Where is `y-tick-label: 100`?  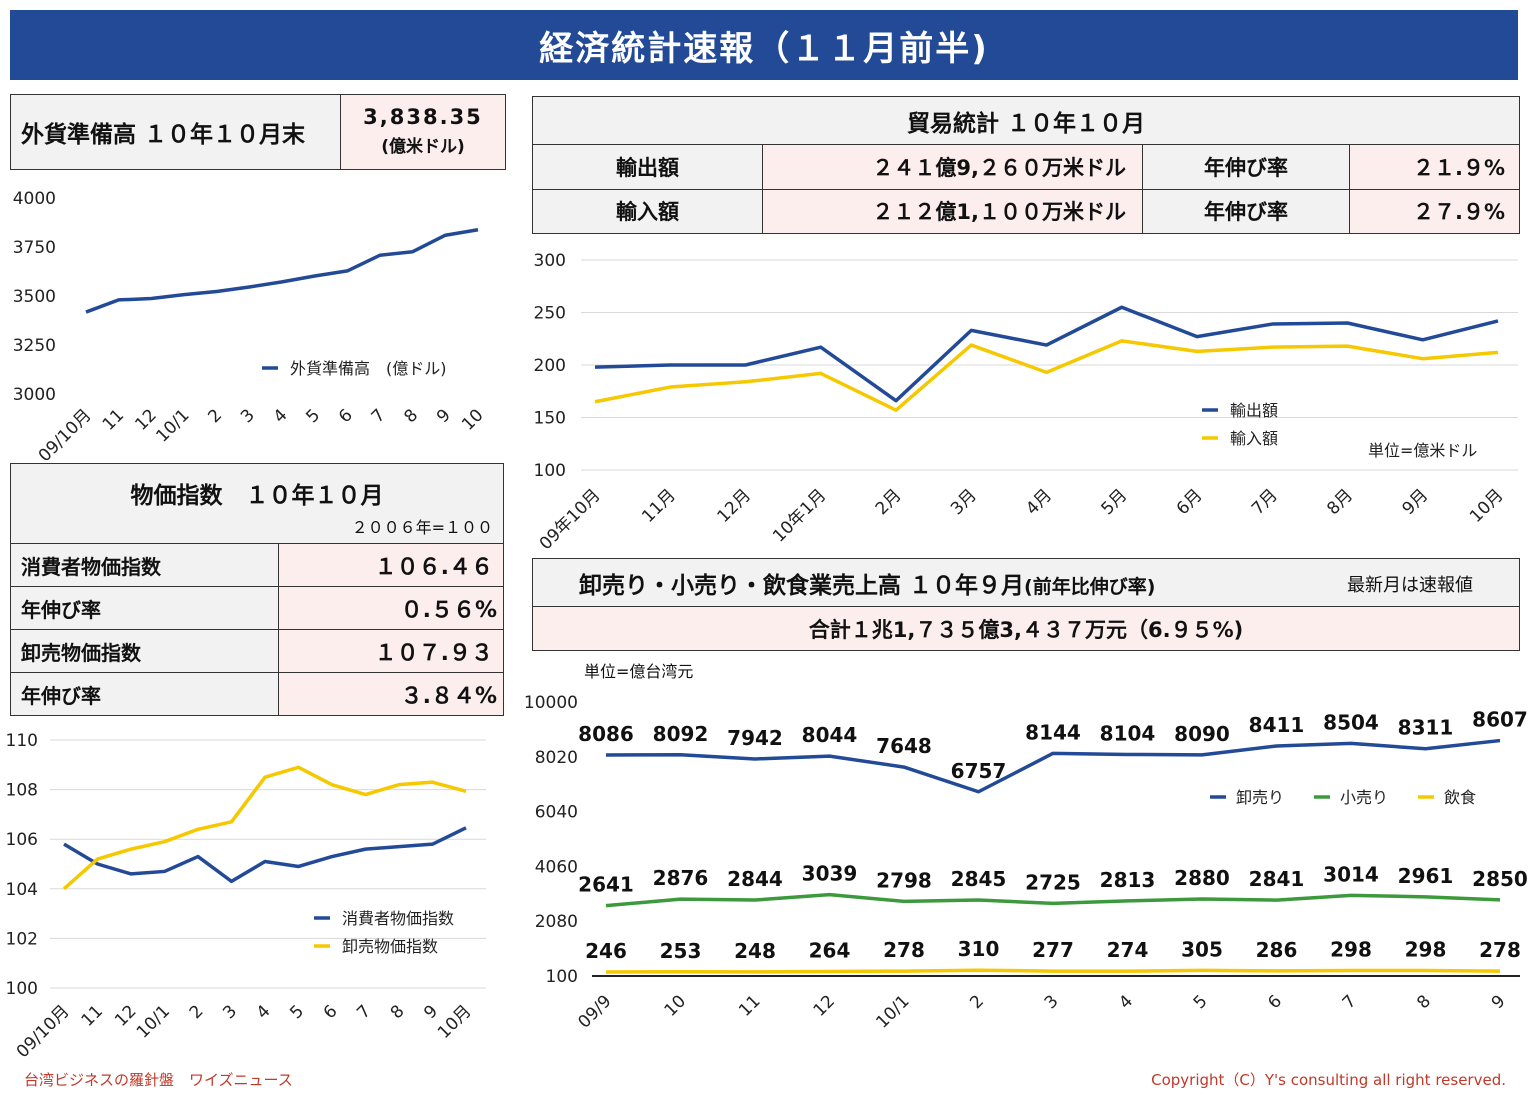
y-tick-label: 100 is located at coordinates (550, 471).